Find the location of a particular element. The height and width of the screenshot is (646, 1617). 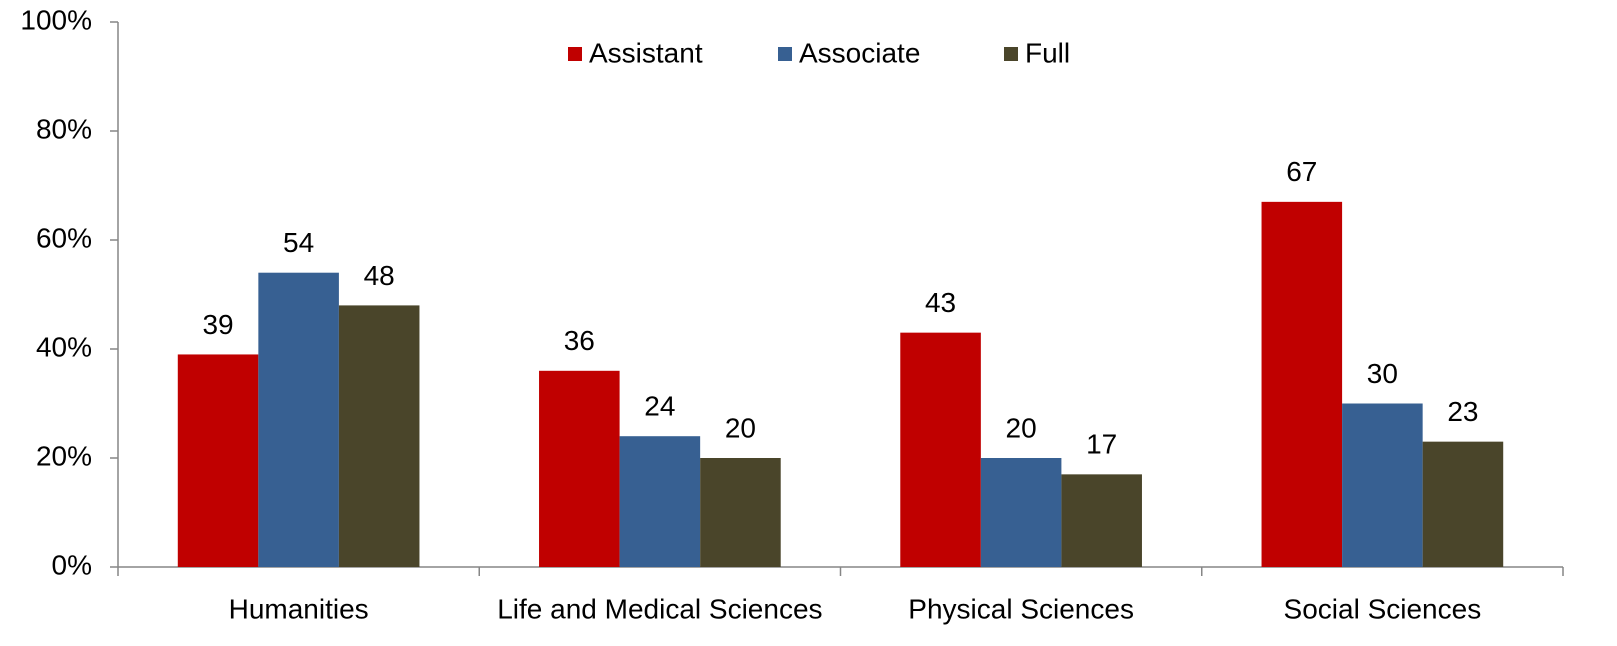

data-label: 67 is located at coordinates (1301, 171).